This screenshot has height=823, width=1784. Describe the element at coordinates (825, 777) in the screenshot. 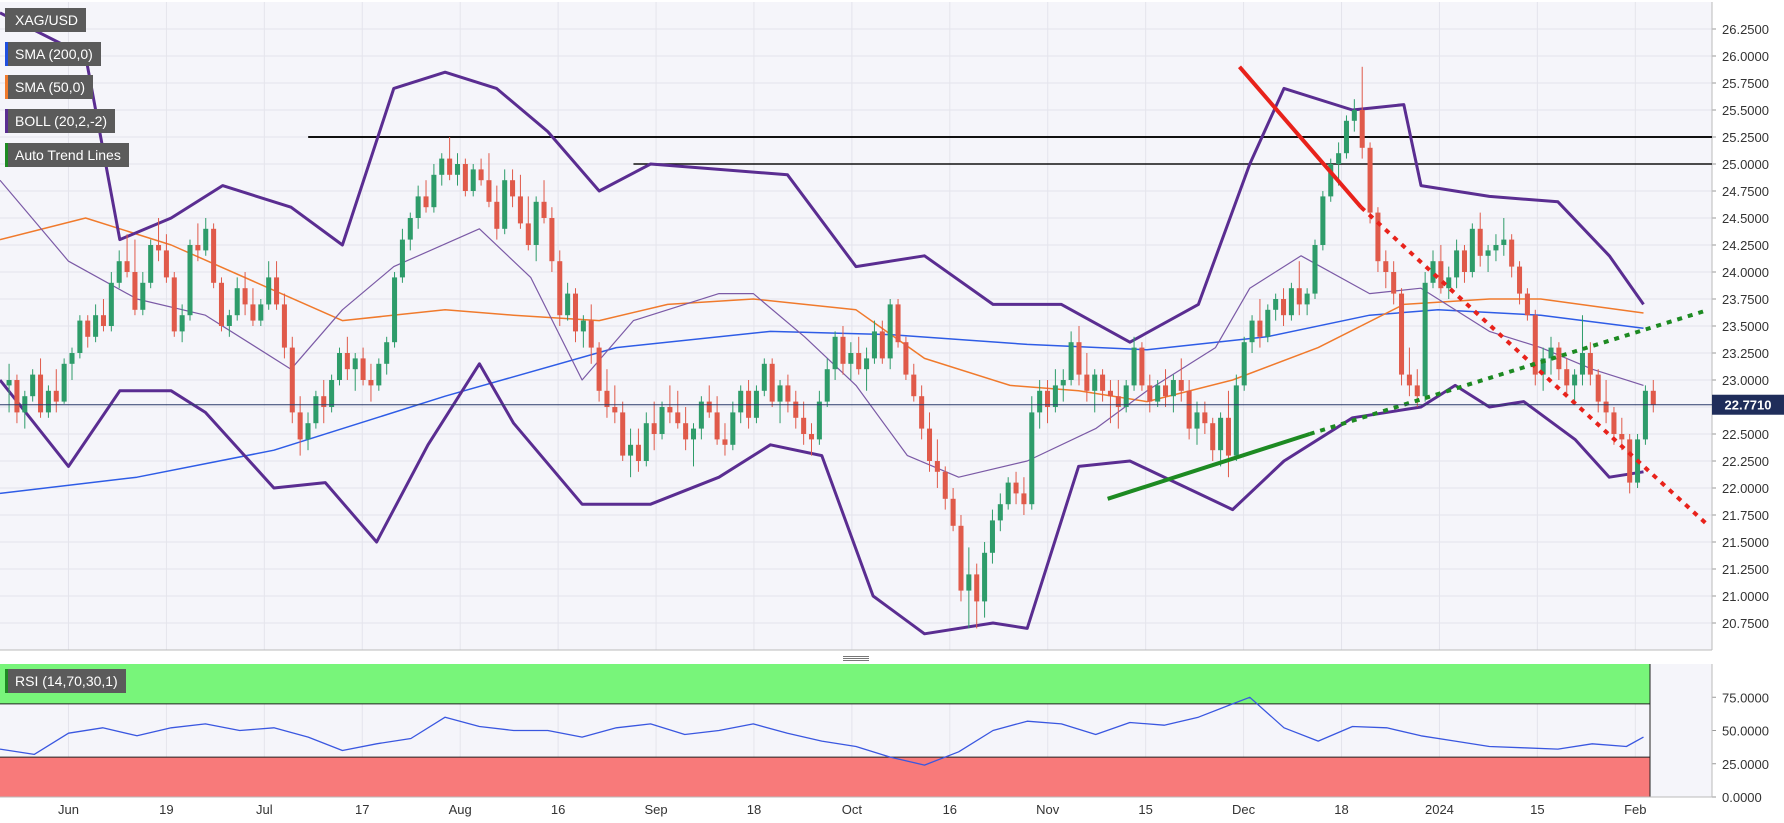

I see `rsi-oversold-zone` at that location.